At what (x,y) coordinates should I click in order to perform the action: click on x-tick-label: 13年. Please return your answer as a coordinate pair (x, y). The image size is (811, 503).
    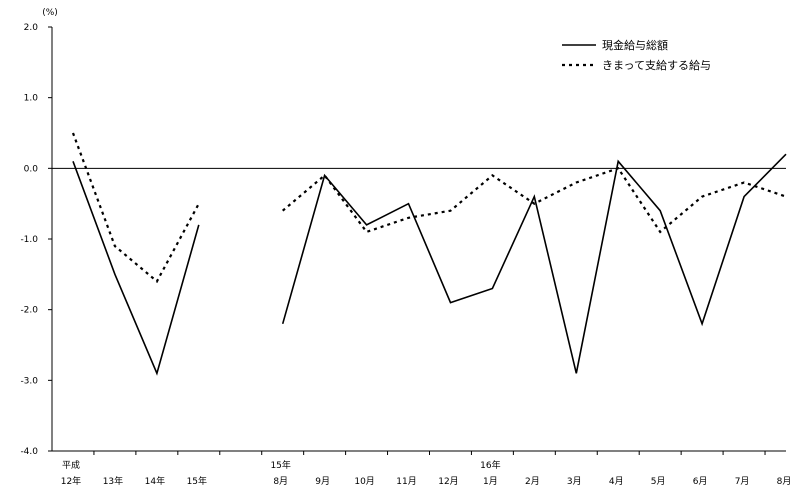
    Looking at the image, I should click on (113, 481).